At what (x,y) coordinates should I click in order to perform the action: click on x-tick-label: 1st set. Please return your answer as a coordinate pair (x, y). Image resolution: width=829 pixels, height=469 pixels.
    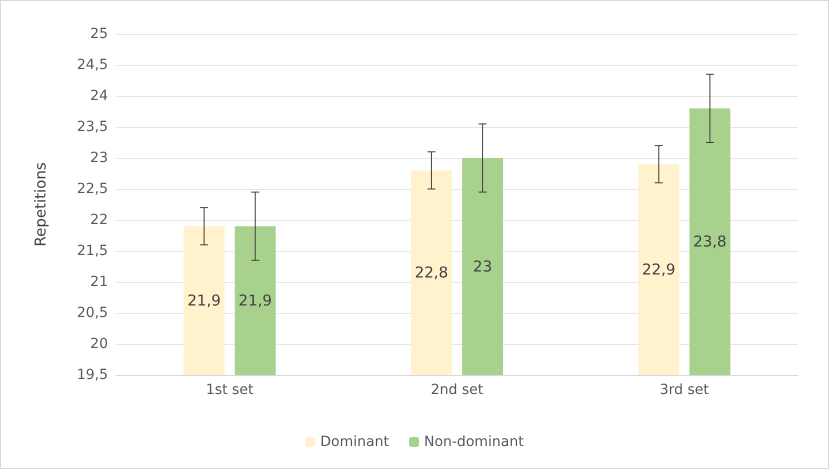
    Looking at the image, I should click on (230, 390).